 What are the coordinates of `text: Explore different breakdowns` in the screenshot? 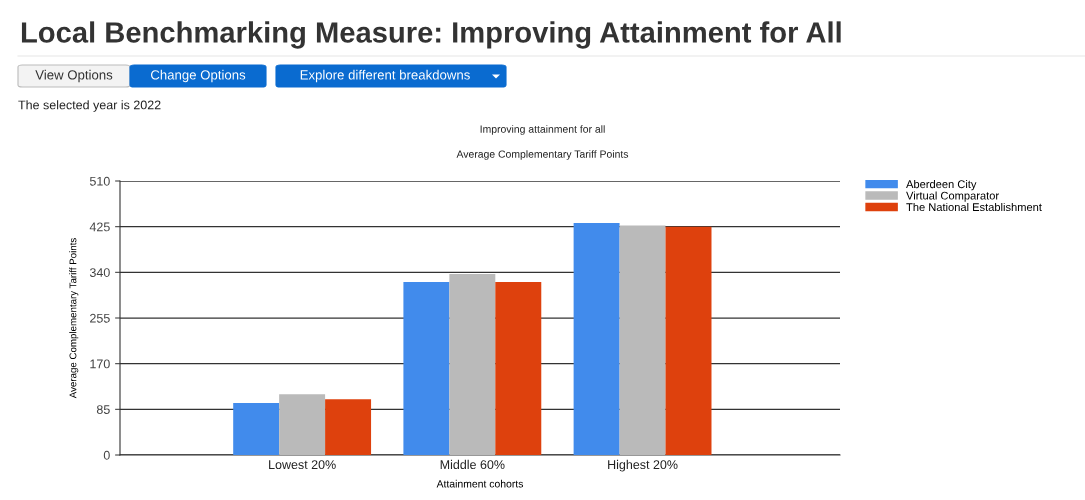 It's located at (385, 76).